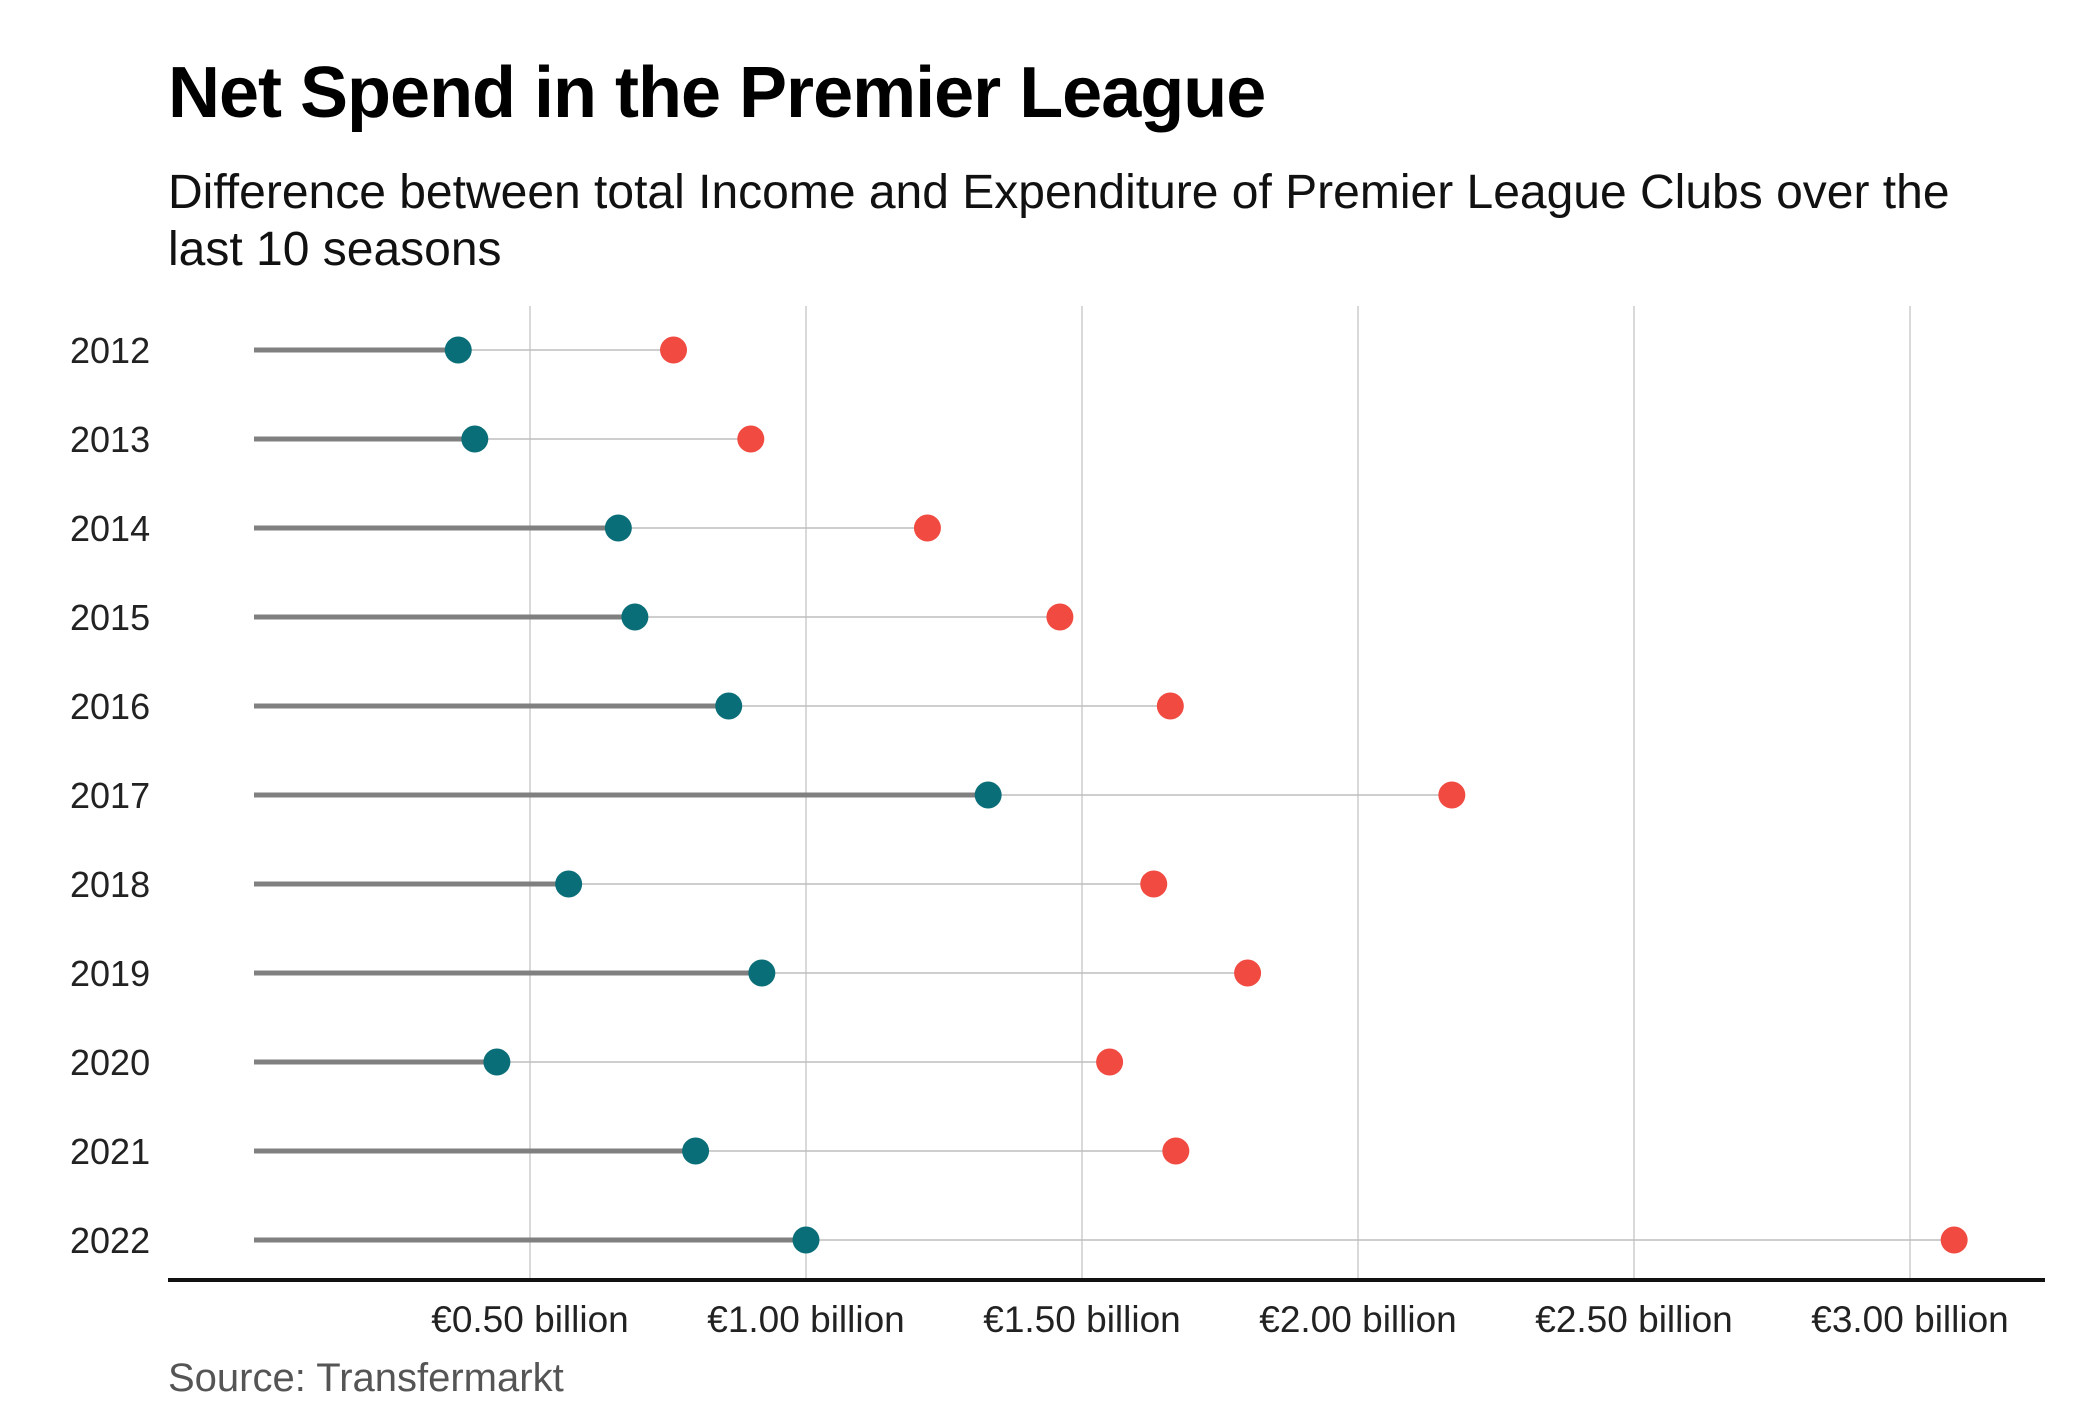 This screenshot has width=2100, height=1401. What do you see at coordinates (110, 706) in the screenshot?
I see `year-label-2016: 2016` at bounding box center [110, 706].